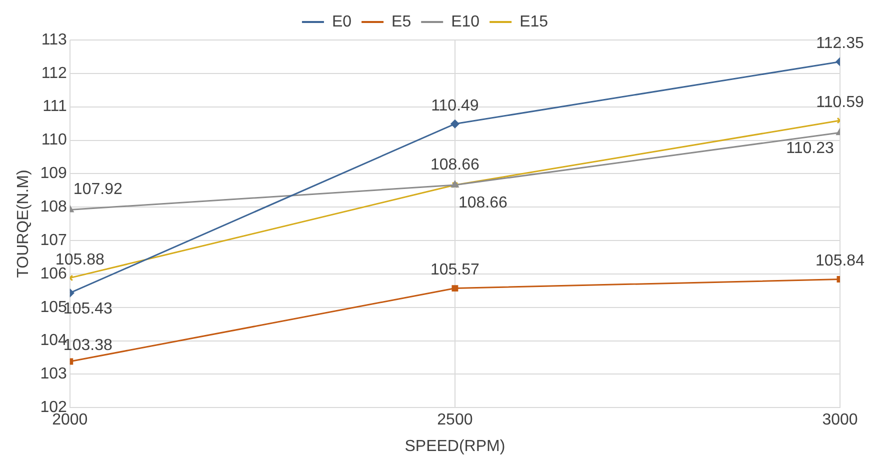 The width and height of the screenshot is (880, 464). I want to click on legend-label: E5, so click(402, 21).